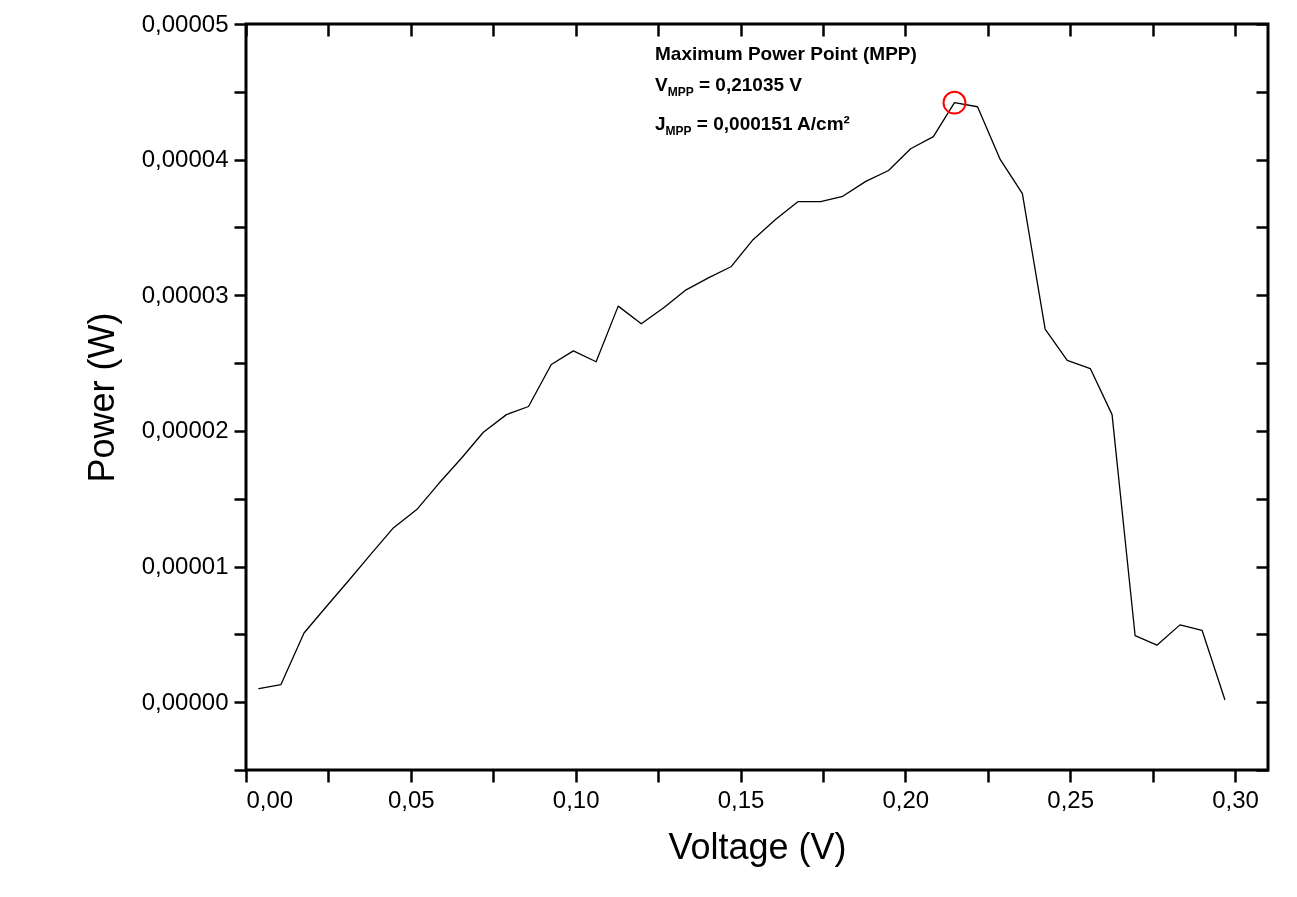 Image resolution: width=1297 pixels, height=897 pixels. Describe the element at coordinates (185, 430) in the screenshot. I see `y-tick-label: 0,00002` at that location.